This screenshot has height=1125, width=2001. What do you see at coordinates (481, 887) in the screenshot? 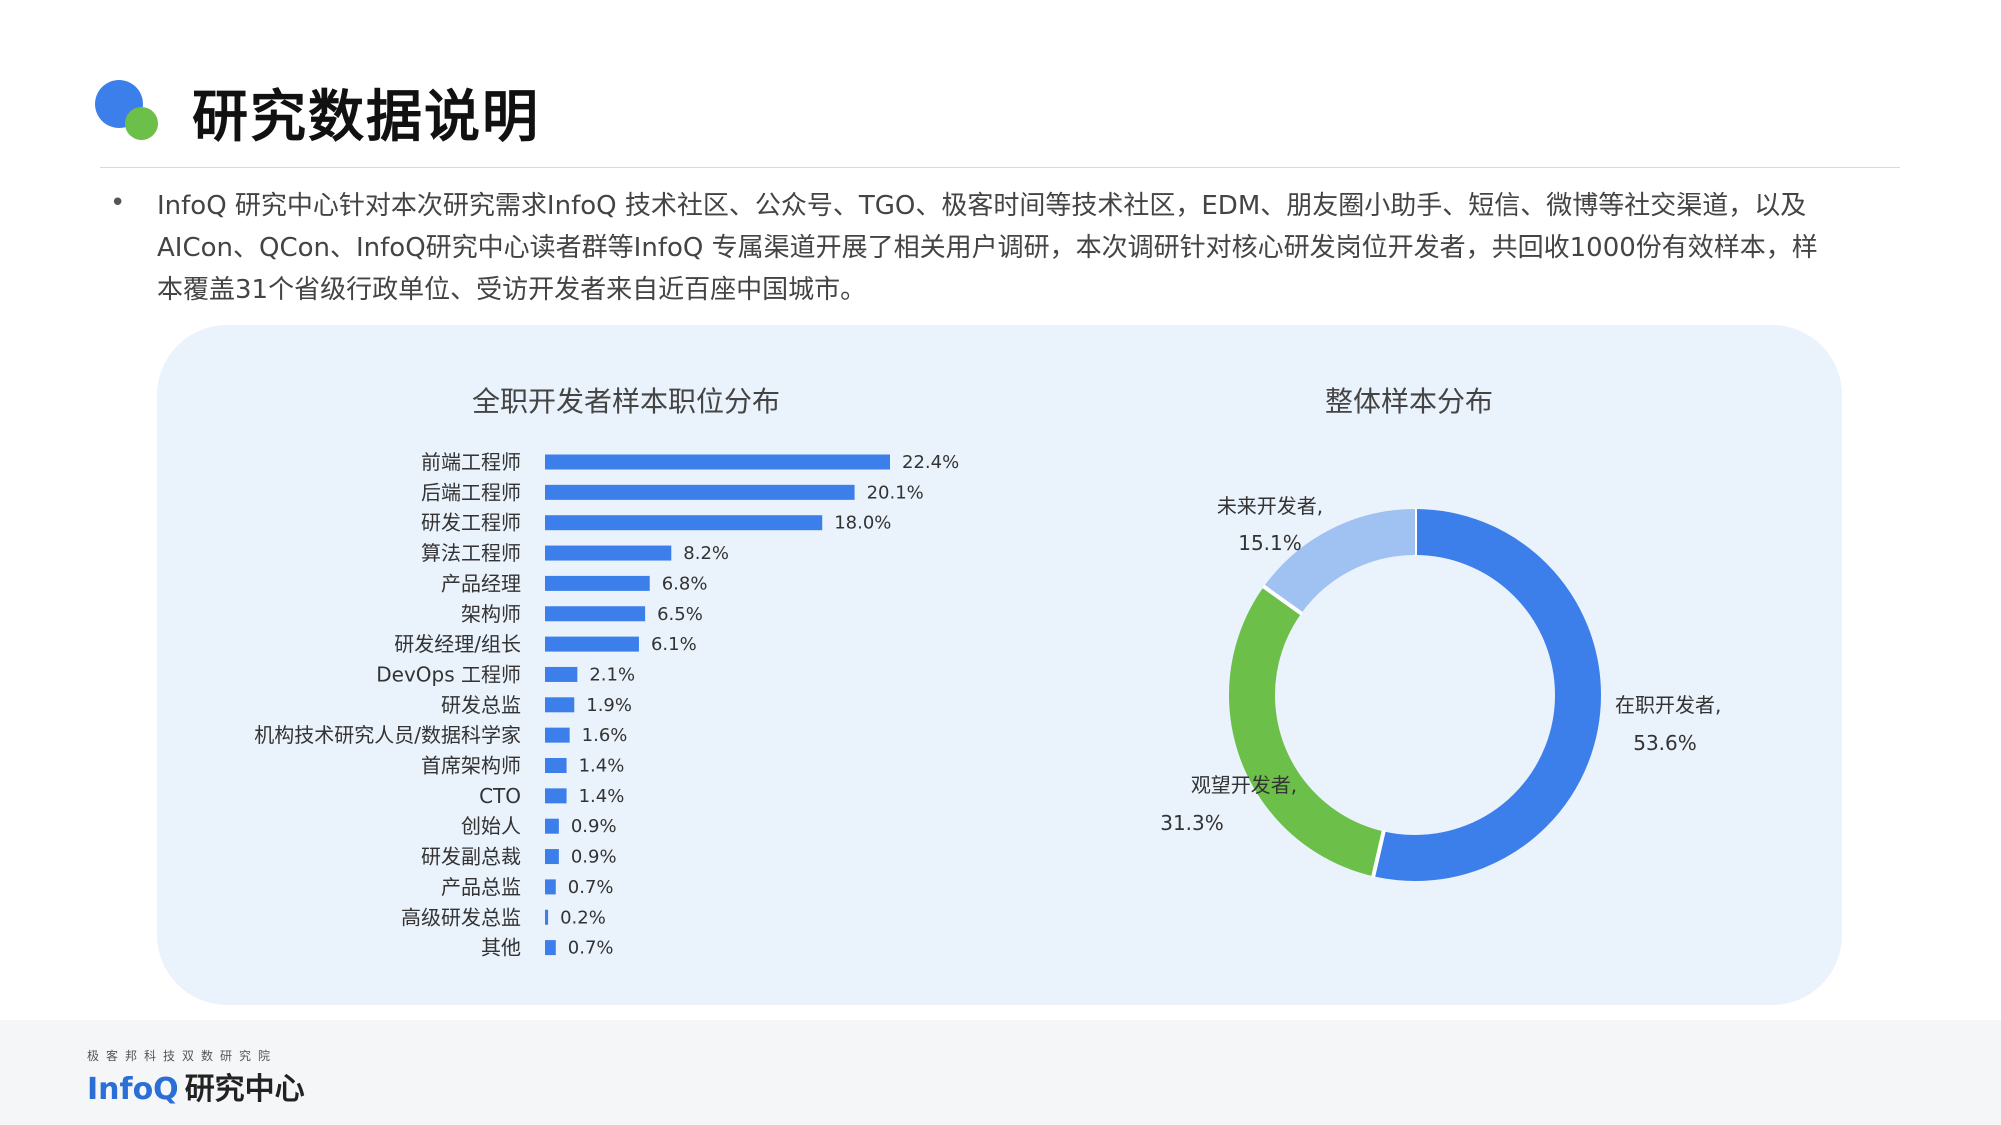
I see `bar-category-label: 产品总监` at bounding box center [481, 887].